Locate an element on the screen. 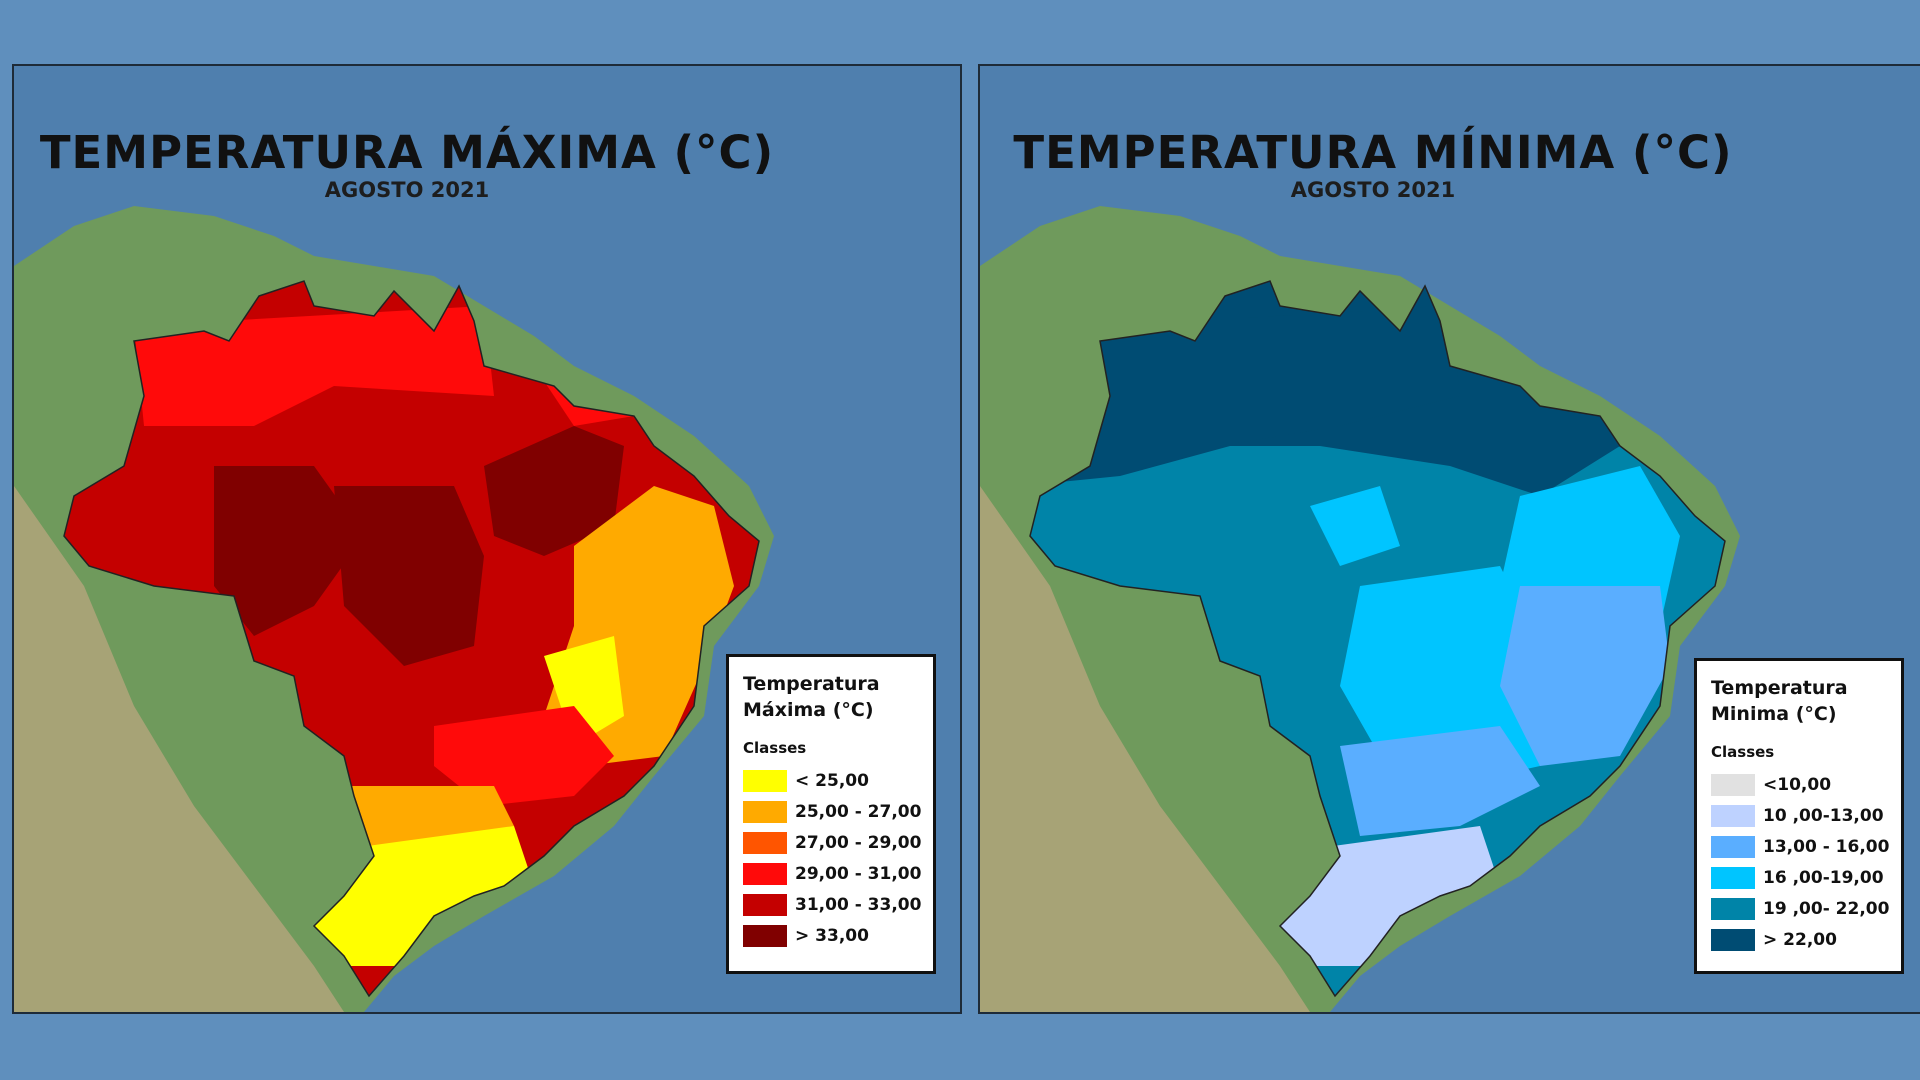  legend-label: <10,00 is located at coordinates (1797, 784).